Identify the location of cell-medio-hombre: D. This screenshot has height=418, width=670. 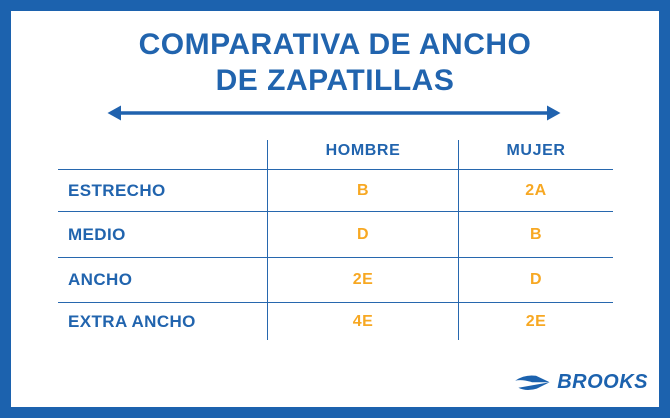
(362, 235).